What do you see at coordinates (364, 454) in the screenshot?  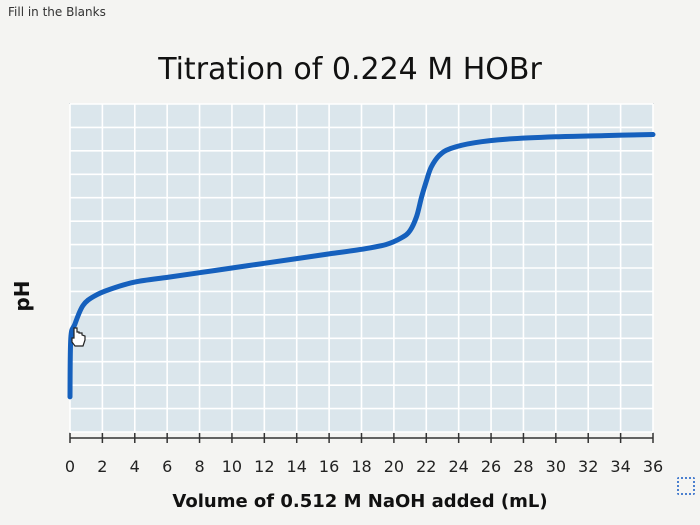 I see `x-axis: 0 2 4 6 8 10 12 14 16 18 20 22 24 26 28 30 32 34 36` at bounding box center [364, 454].